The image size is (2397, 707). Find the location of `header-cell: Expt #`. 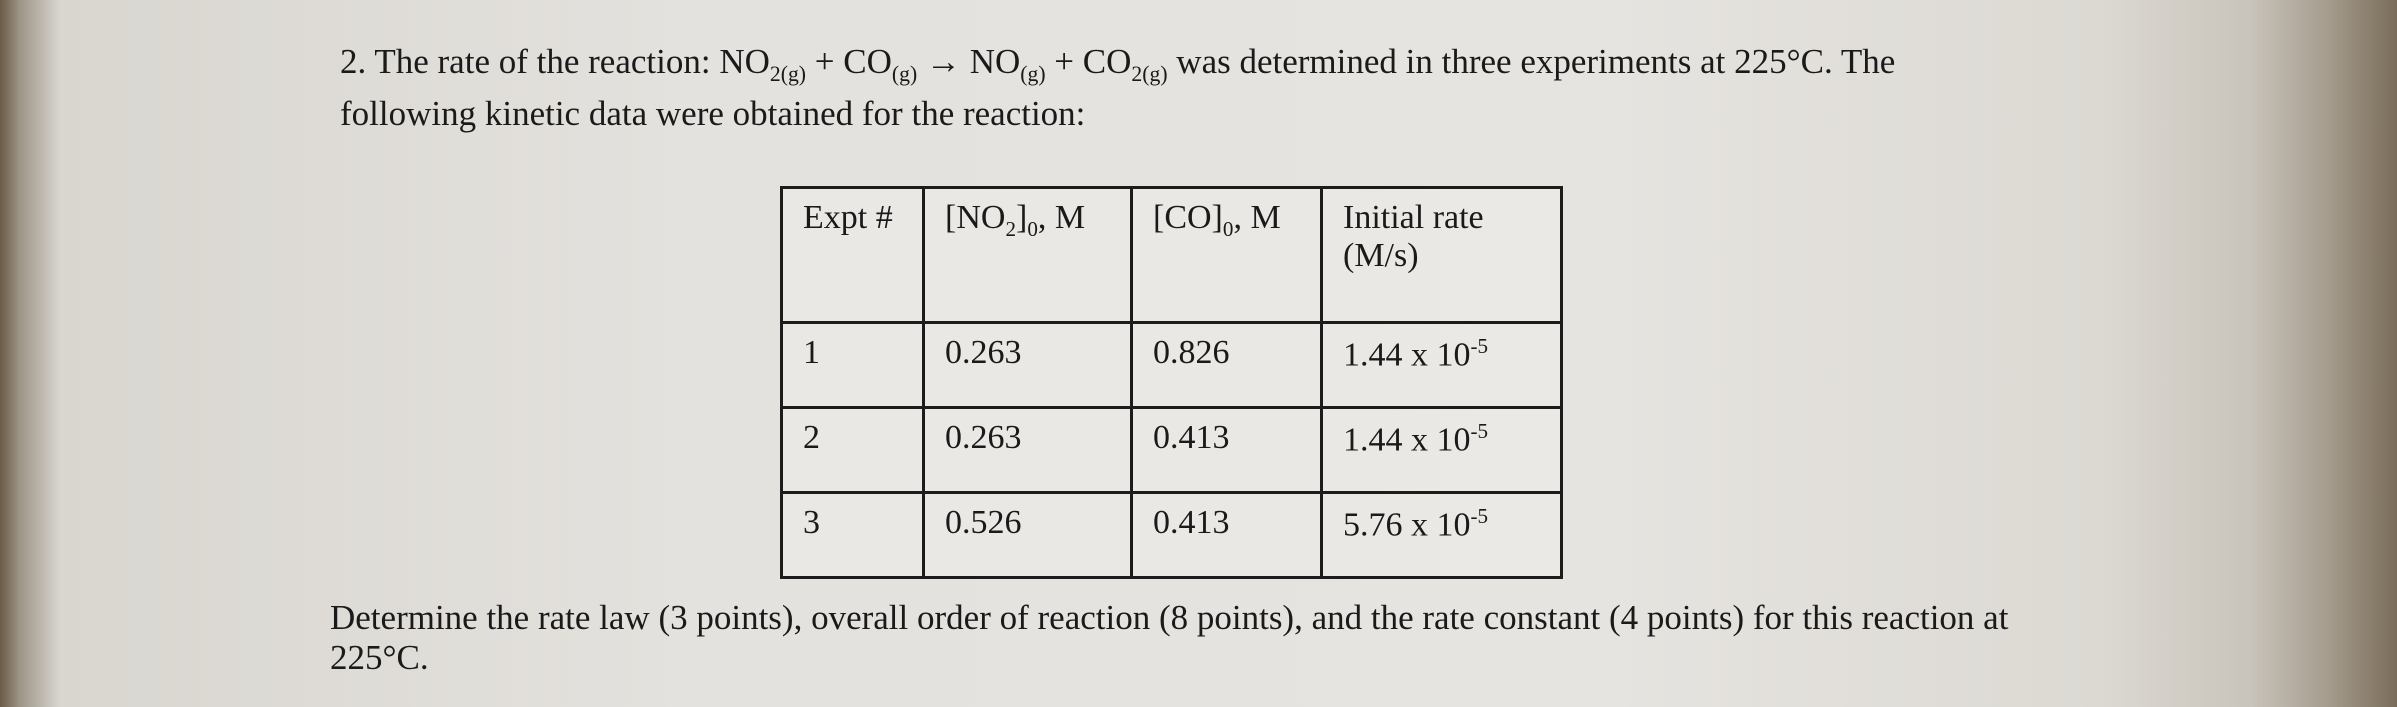

header-cell: Expt # is located at coordinates (852, 255).